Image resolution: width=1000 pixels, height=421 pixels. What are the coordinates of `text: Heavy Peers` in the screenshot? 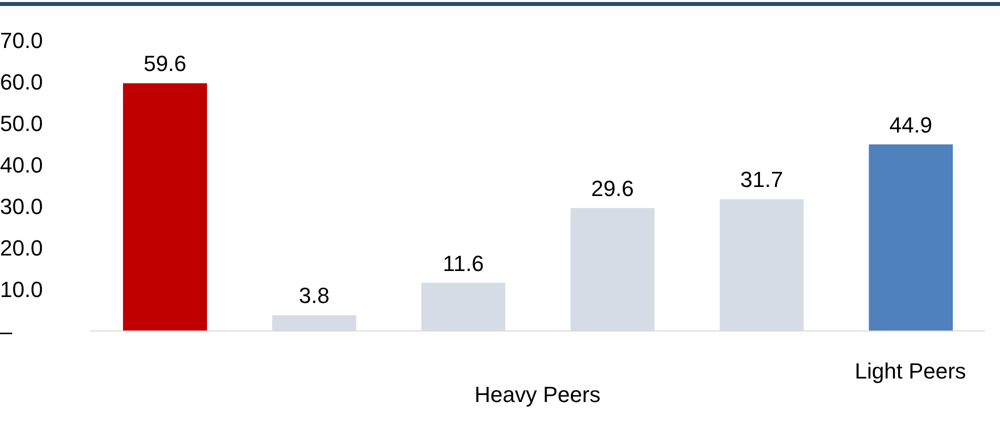 It's located at (538, 395).